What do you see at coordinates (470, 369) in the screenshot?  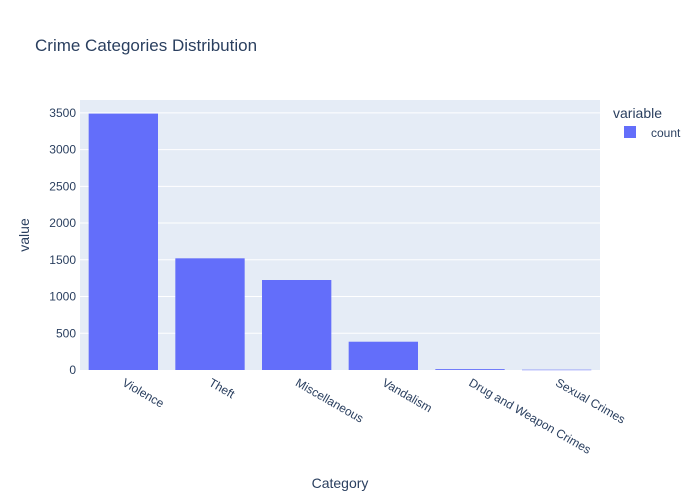 I see `bar-drug-and-weapon-crimes` at bounding box center [470, 369].